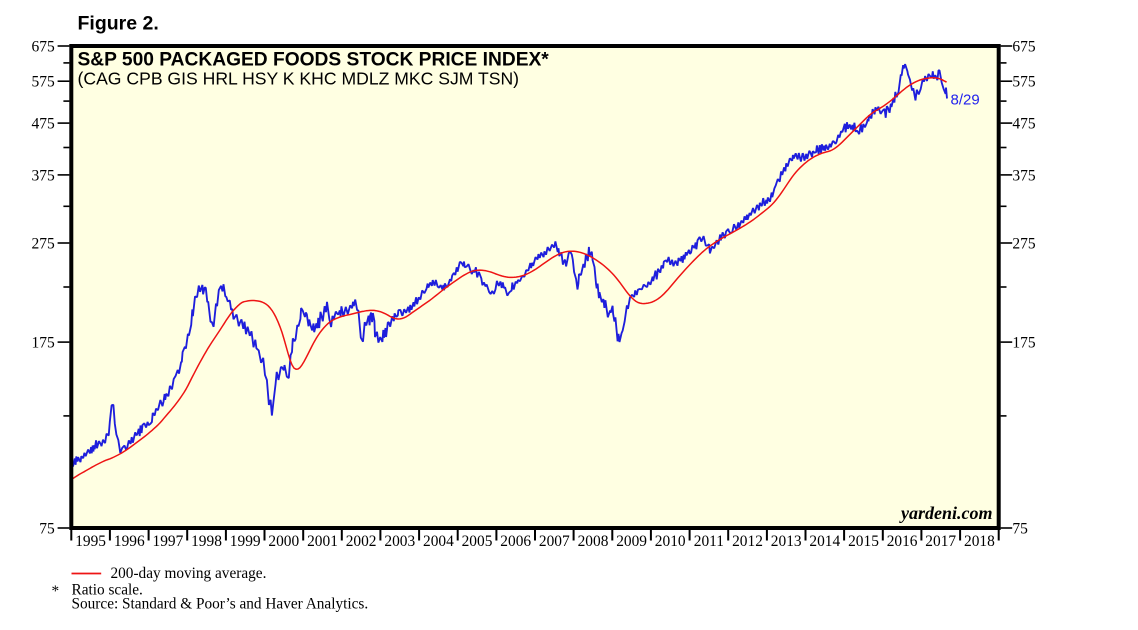 This screenshot has width=1138, height=630. I want to click on svg-text: 2003, so click(399, 541).